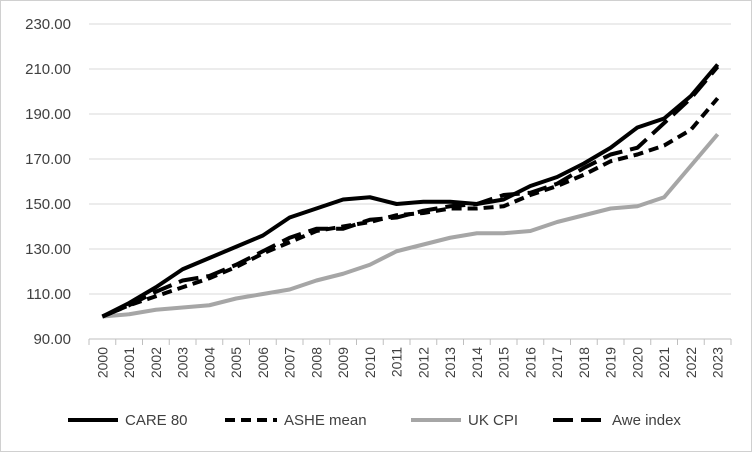  What do you see at coordinates (493, 420) in the screenshot?
I see `legend-label-uk-cpi: UK CPI` at bounding box center [493, 420].